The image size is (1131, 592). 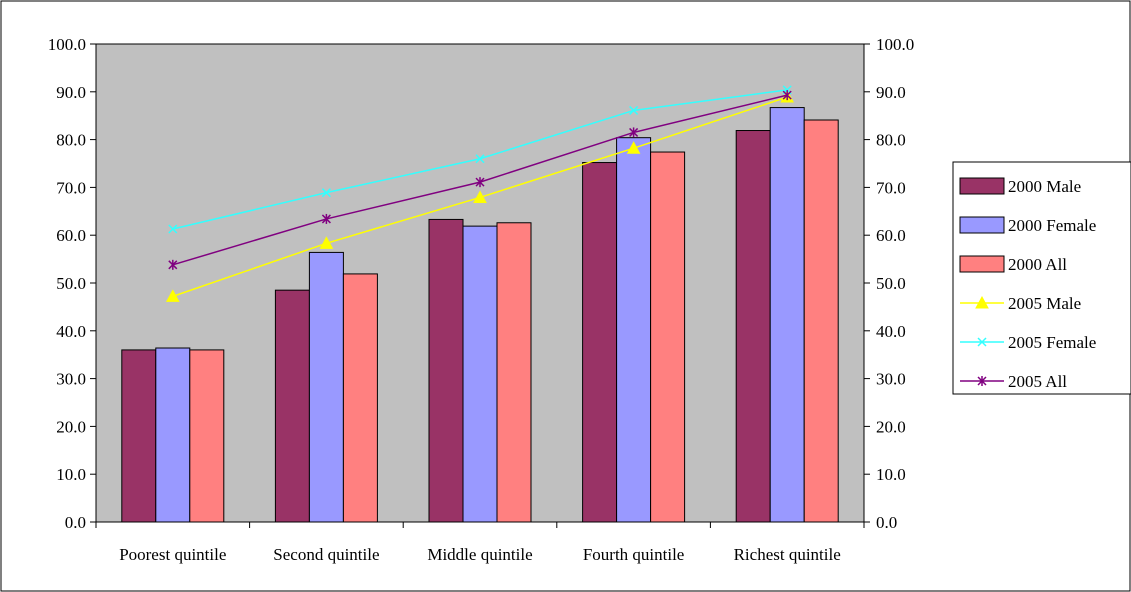 I want to click on y-tick-label: 100.0, so click(x=67, y=44).